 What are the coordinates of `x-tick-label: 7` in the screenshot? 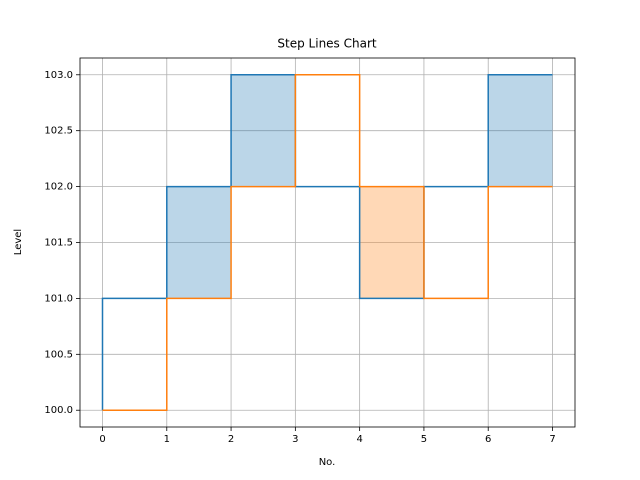 It's located at (552, 439).